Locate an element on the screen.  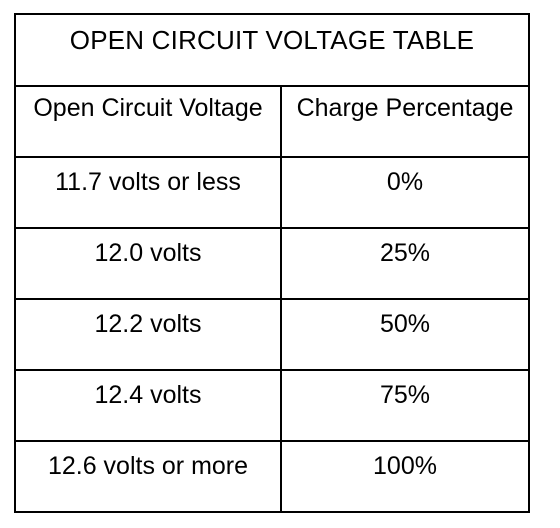
table-row: 11.7 volts or less 0% is located at coordinates (272, 193).